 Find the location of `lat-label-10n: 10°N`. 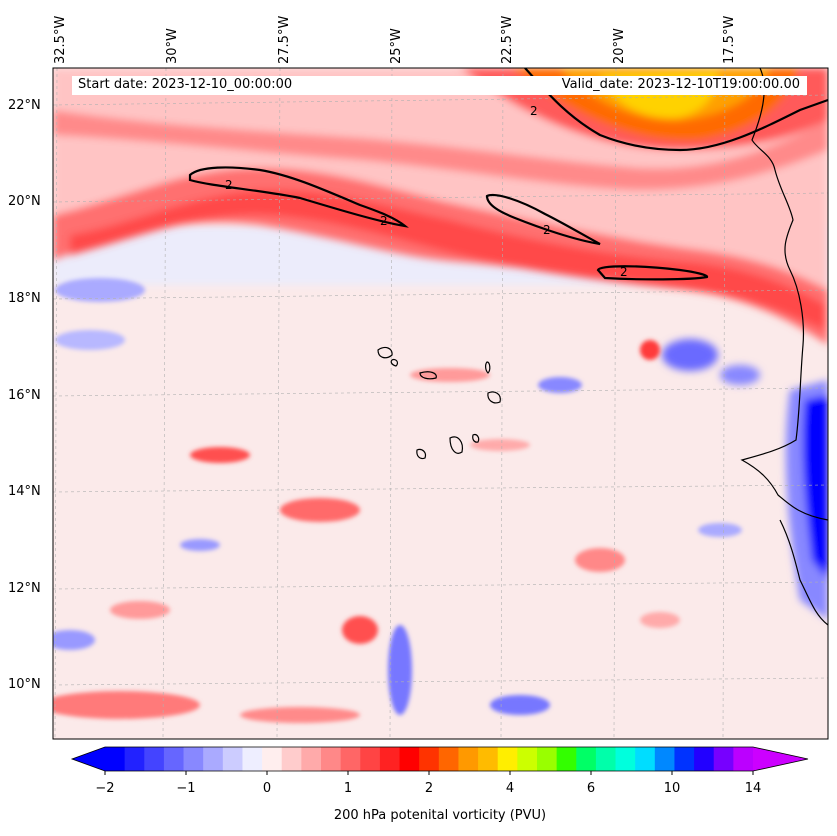

lat-label-10n: 10°N is located at coordinates (24, 684).